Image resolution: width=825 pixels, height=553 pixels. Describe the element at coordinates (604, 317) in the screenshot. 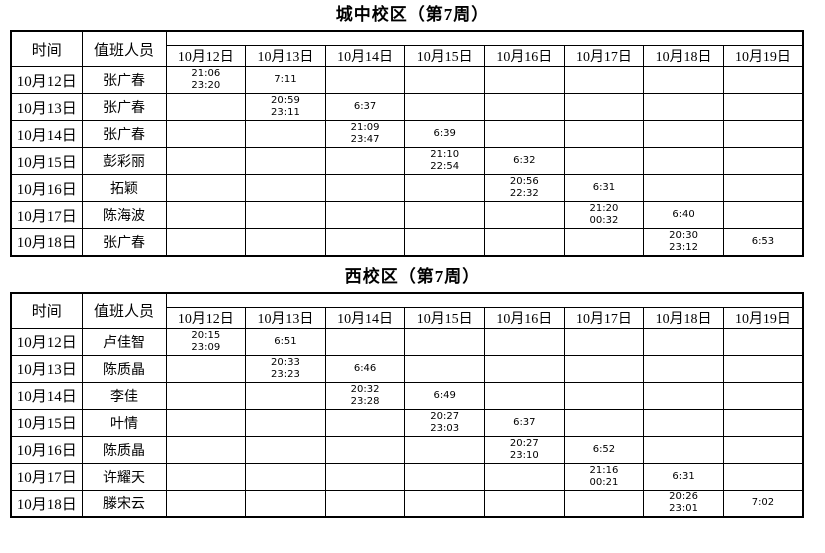

I see `date-column-header: 10月17日` at that location.